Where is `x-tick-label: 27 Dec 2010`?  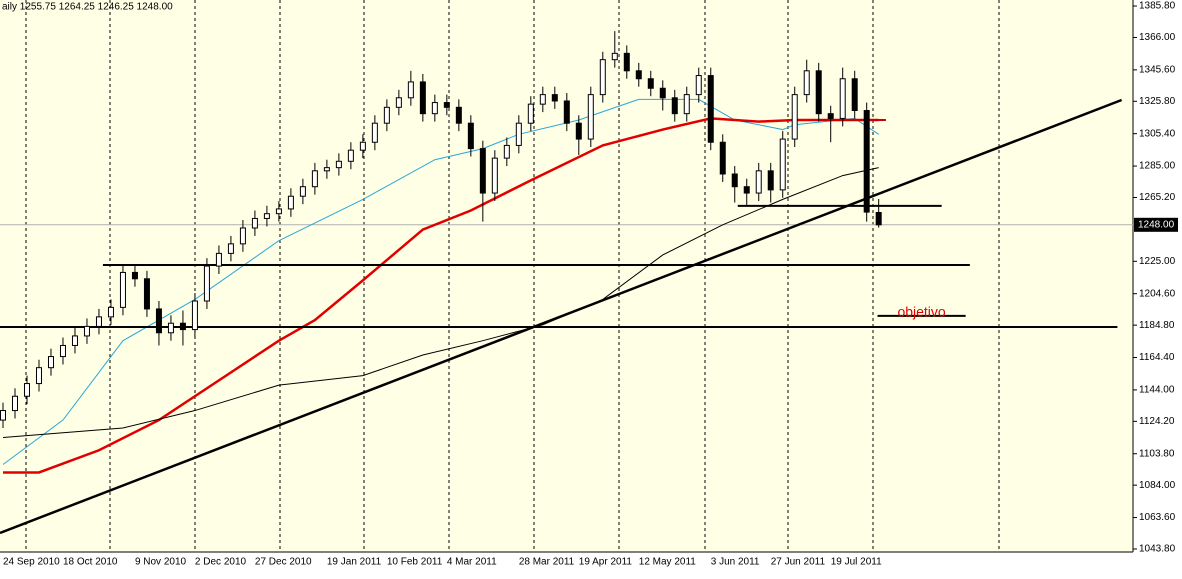
x-tick-label: 27 Dec 2010 is located at coordinates (283, 562).